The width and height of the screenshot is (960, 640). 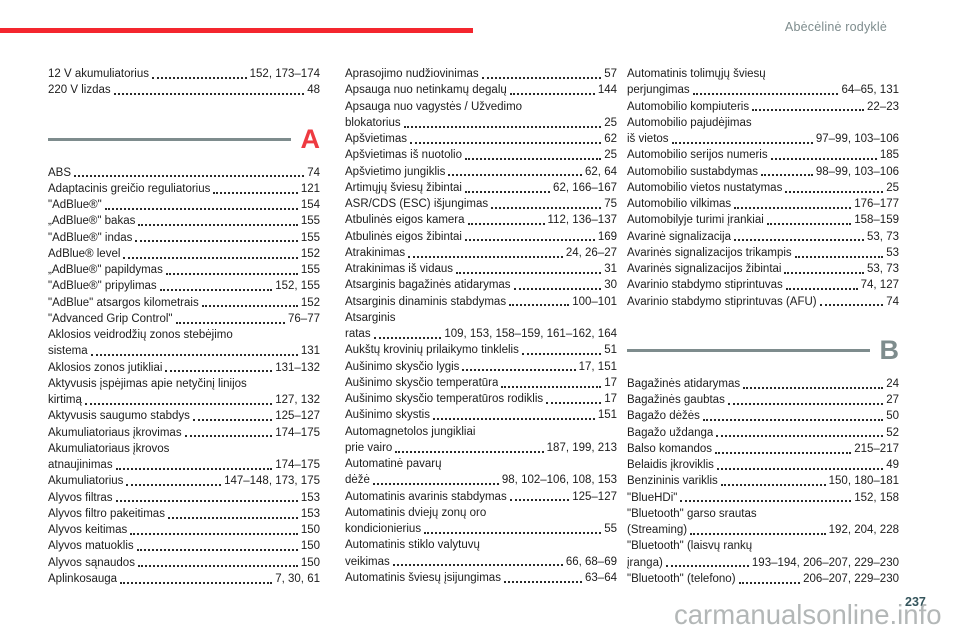 What do you see at coordinates (763, 139) in the screenshot?
I see `index-entry: iš vietos 97–99, 103–106` at bounding box center [763, 139].